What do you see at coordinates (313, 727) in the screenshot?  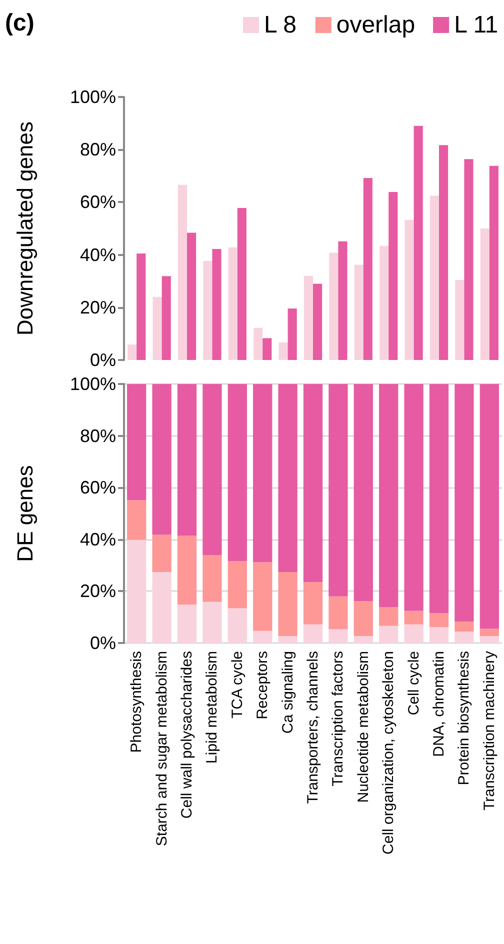 I see `x-tick-label: Transporters, channels` at bounding box center [313, 727].